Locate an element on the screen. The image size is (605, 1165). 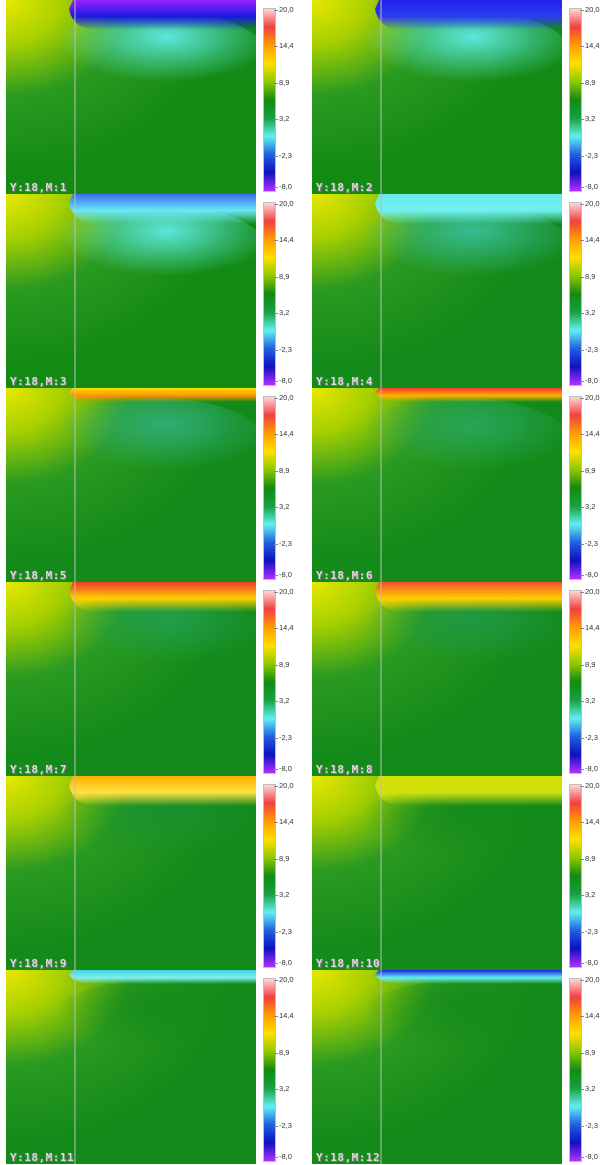
panel-label: Y:18,M:7 is located at coordinates (38, 769).